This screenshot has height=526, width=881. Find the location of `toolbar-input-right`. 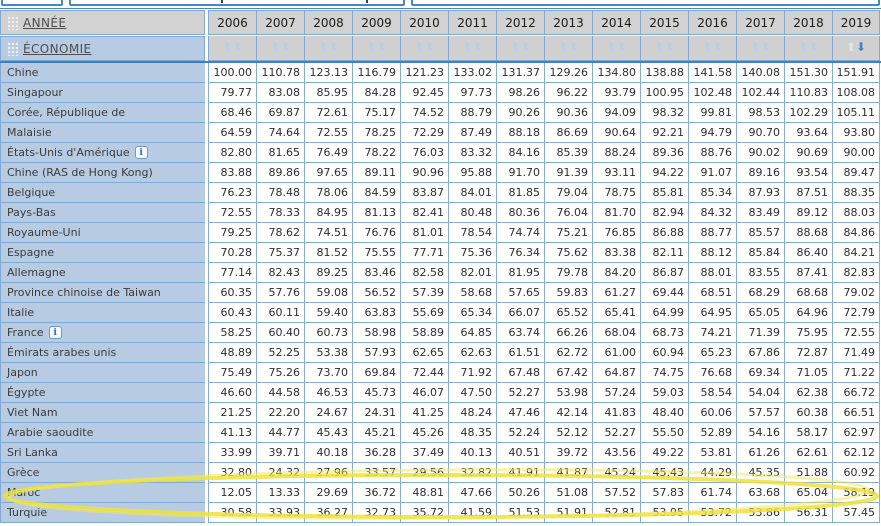

toolbar-input-right is located at coordinates (645, 3).